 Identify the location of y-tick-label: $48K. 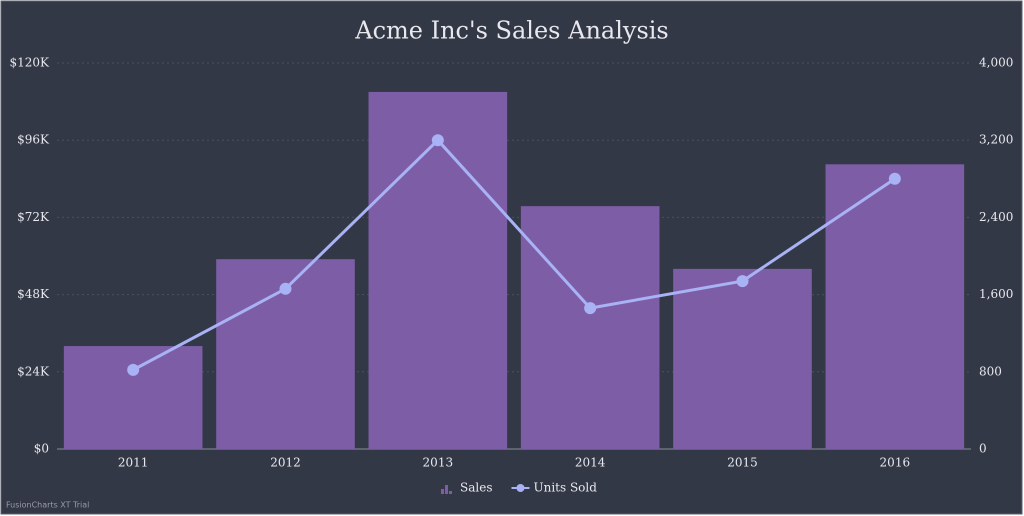
(33, 294).